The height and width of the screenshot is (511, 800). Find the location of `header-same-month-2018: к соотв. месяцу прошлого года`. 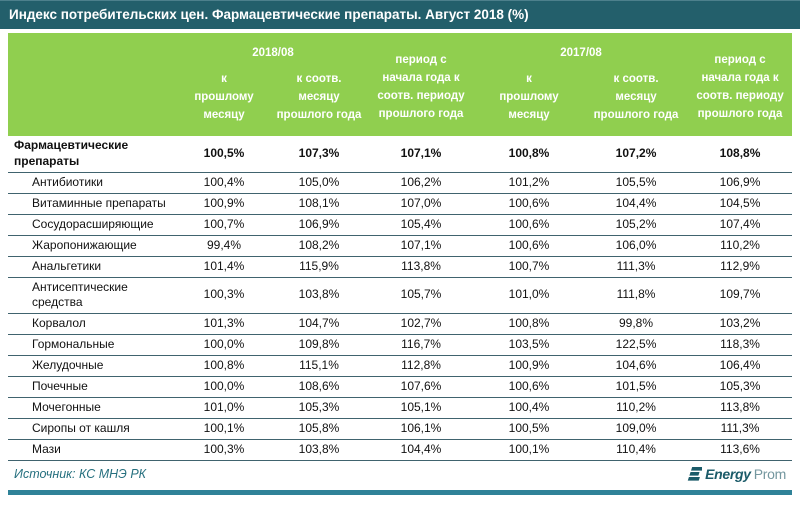

header-same-month-2018: к соотв. месяцу прошлого года is located at coordinates (319, 103).